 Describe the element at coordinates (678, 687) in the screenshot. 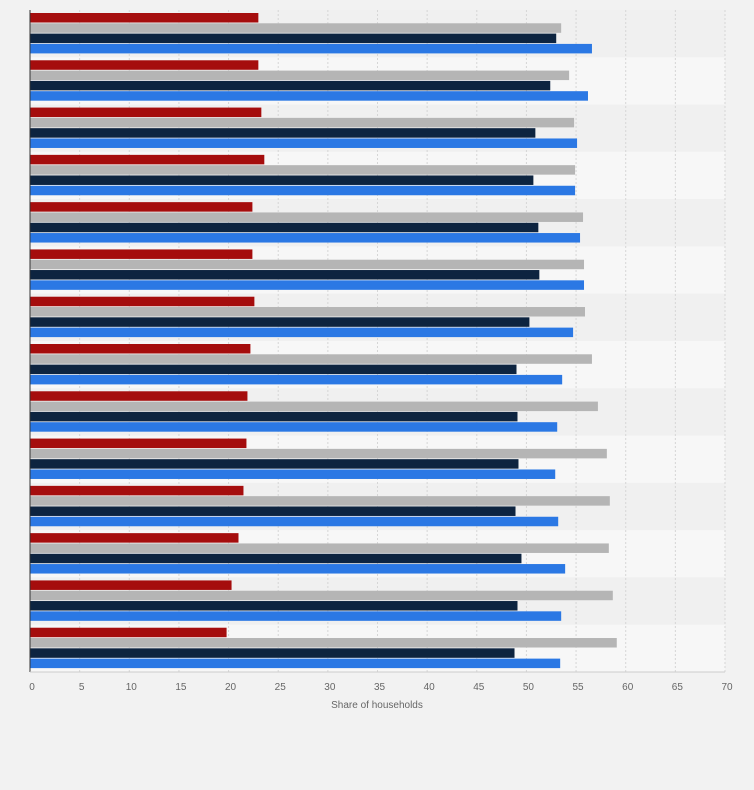

I see `x-tick-label: 65` at that location.